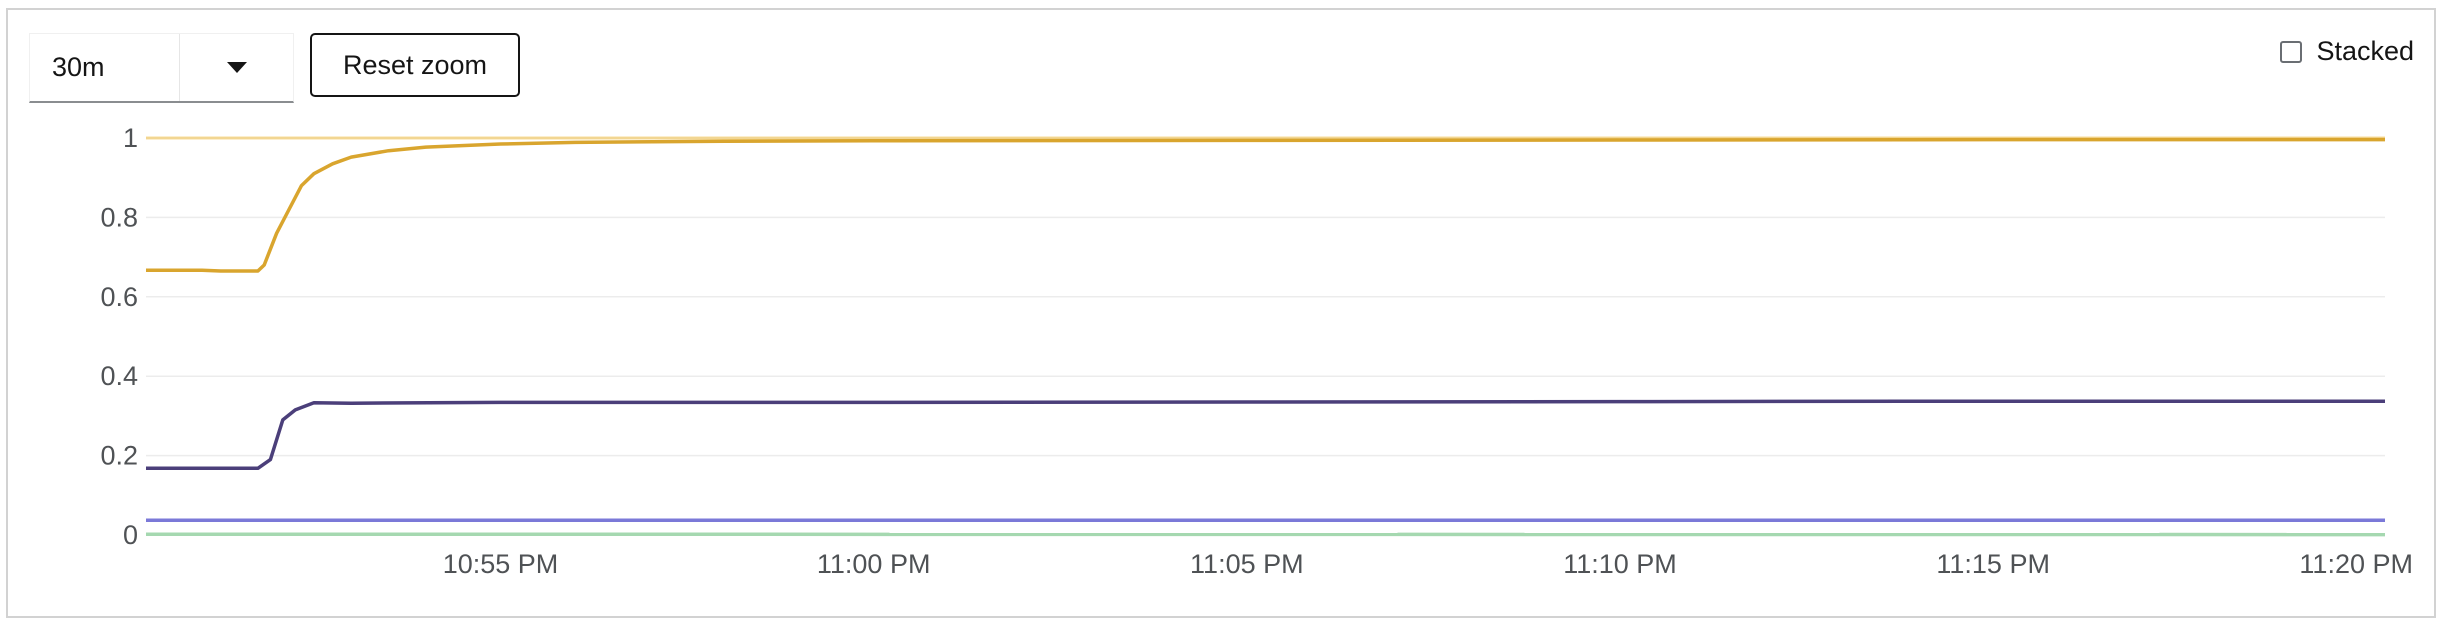 The height and width of the screenshot is (627, 2445). What do you see at coordinates (119, 336) in the screenshot?
I see `y-axis-ticks: 0 0.2 0.4 0.6 0.8 1` at bounding box center [119, 336].